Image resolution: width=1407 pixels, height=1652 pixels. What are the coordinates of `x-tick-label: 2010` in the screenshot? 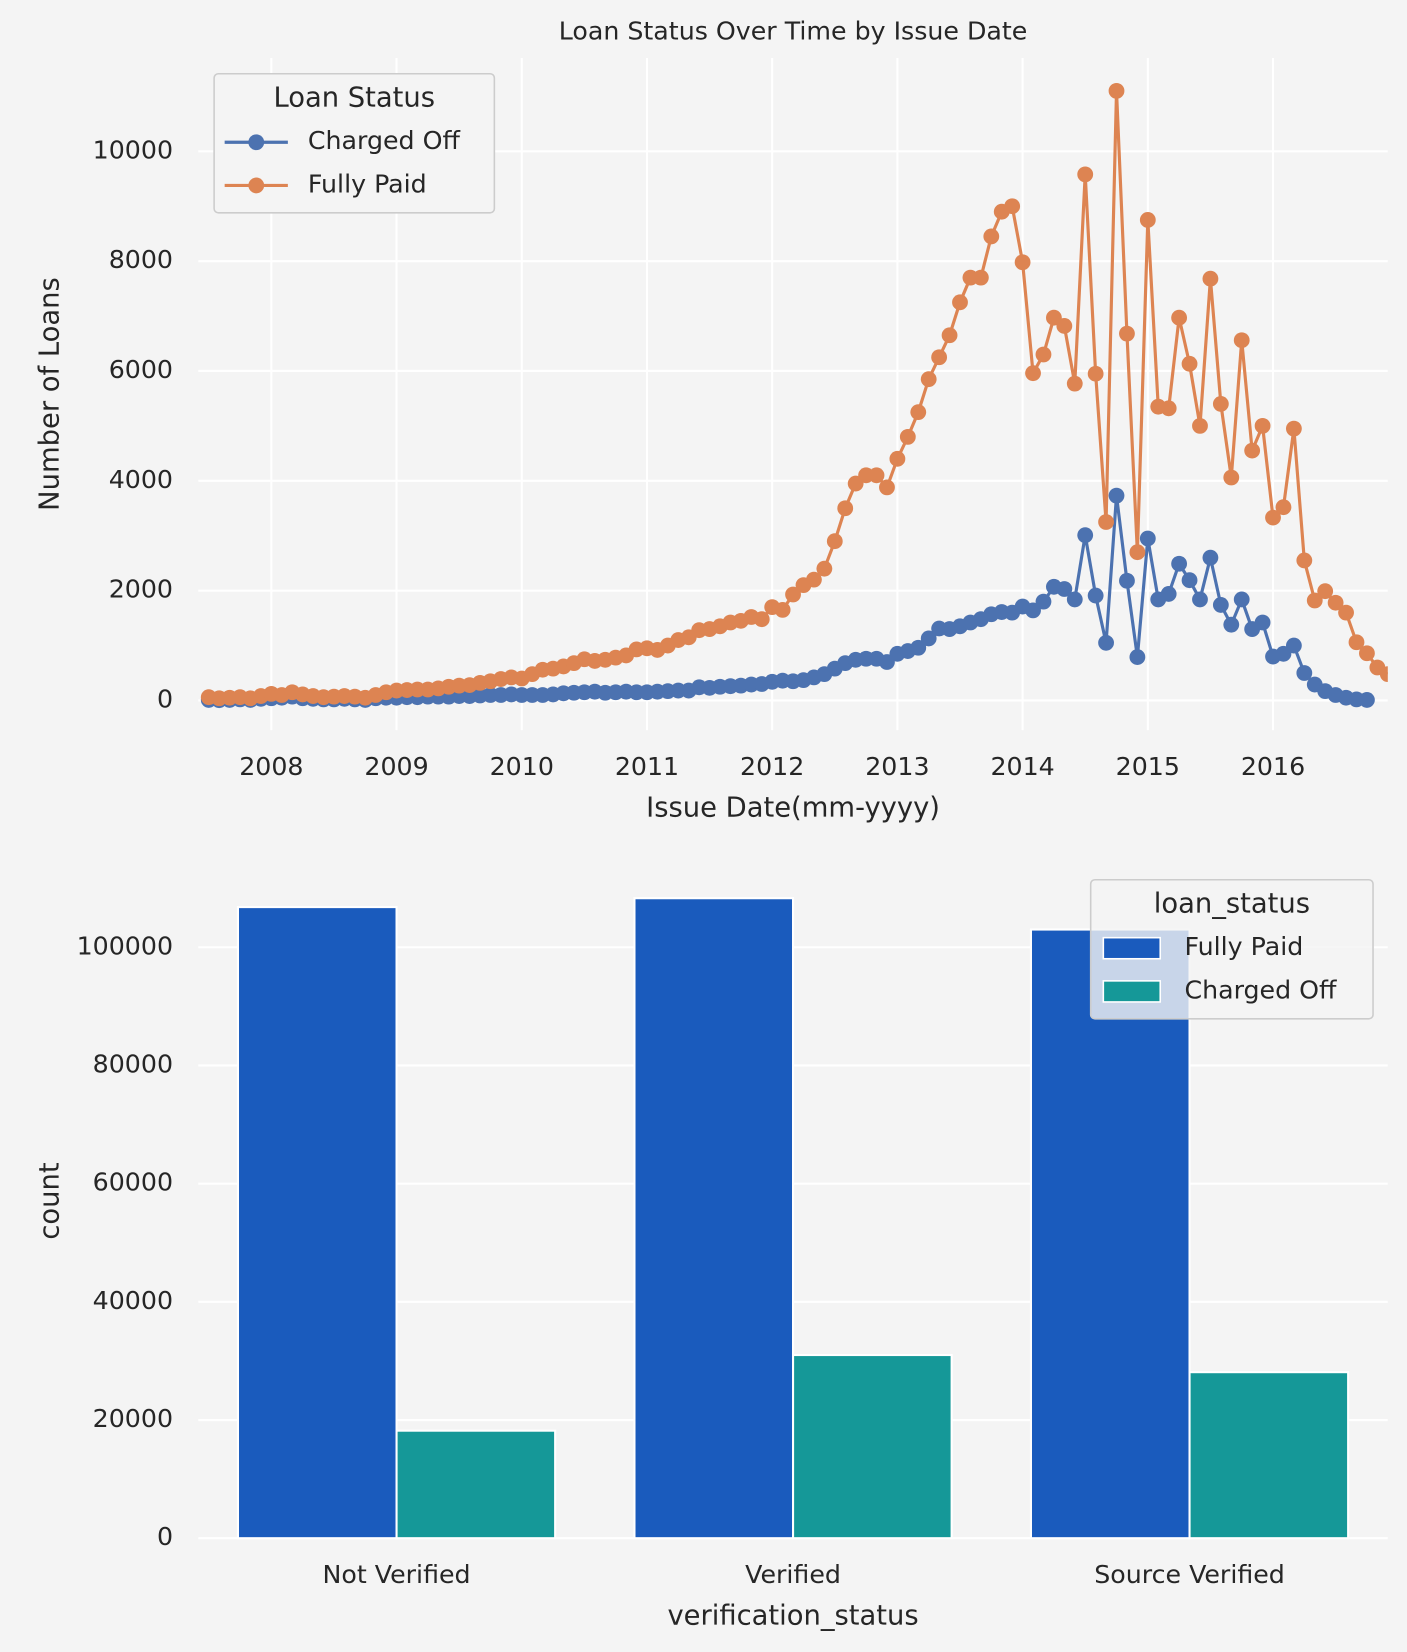 It's located at (522, 766).